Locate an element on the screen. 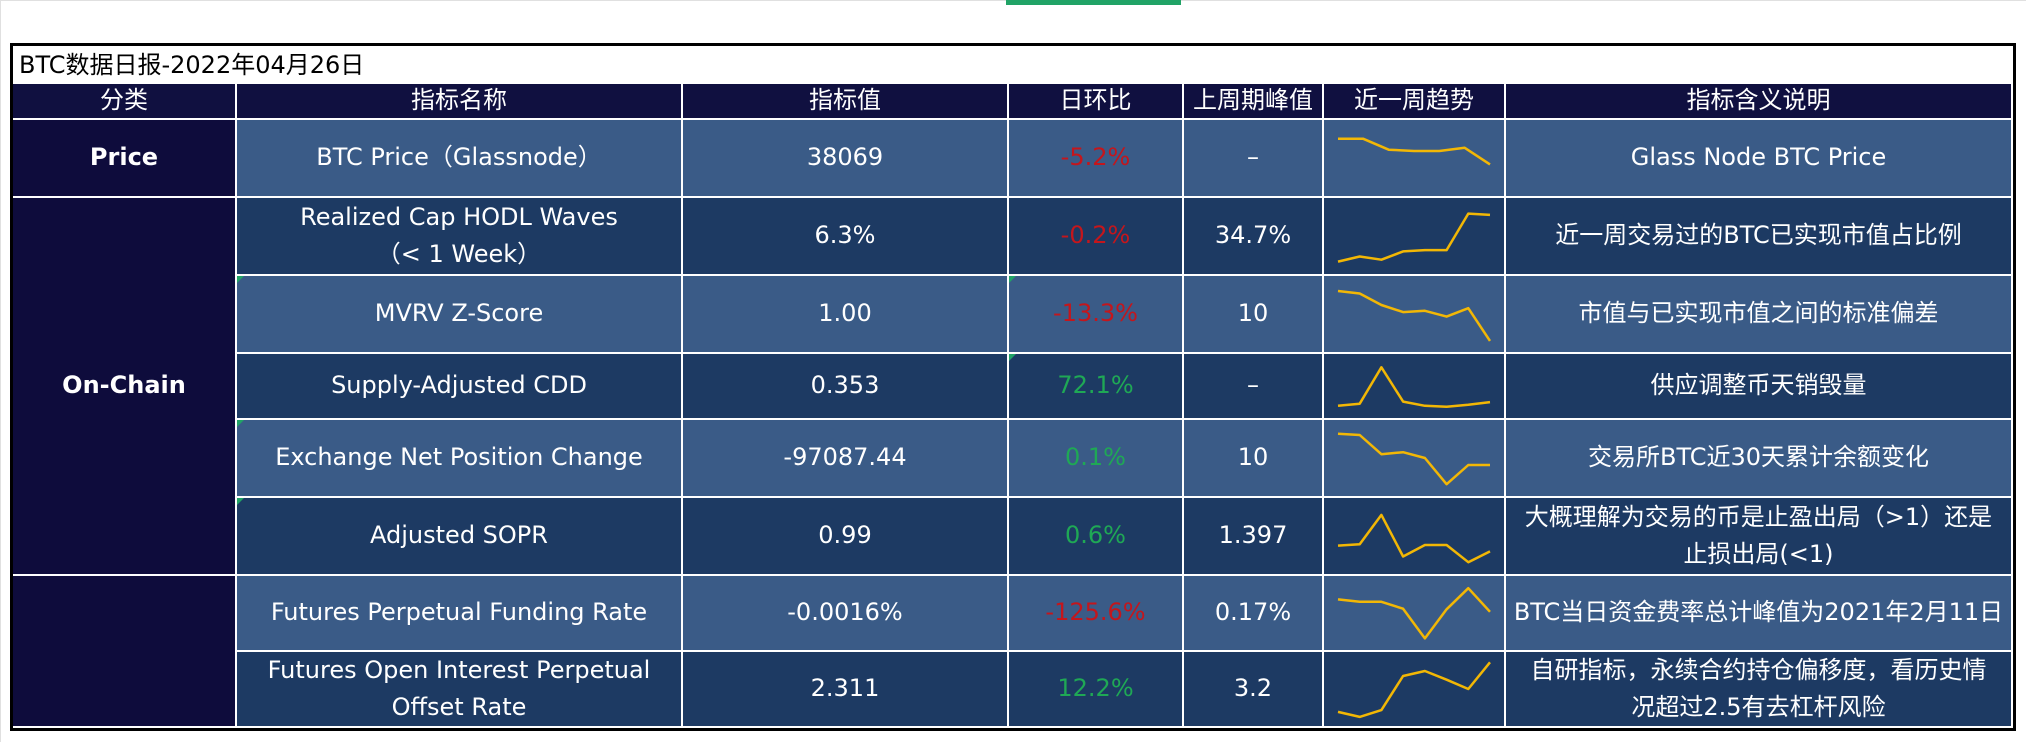 This screenshot has width=2026, height=742. prev-peak-cell-text: 10 is located at coordinates (1253, 457).